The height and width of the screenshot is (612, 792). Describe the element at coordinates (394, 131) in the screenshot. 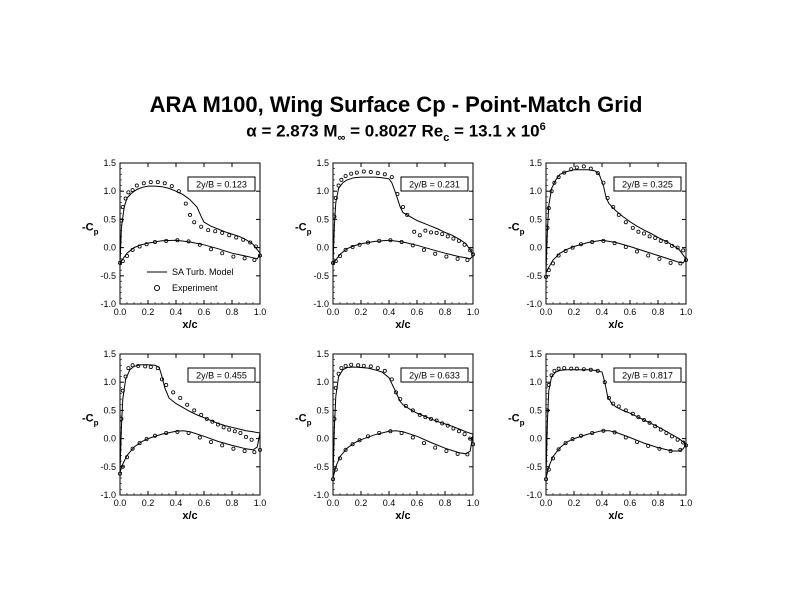

I see `mach-text: = 0.8027 Re` at that location.